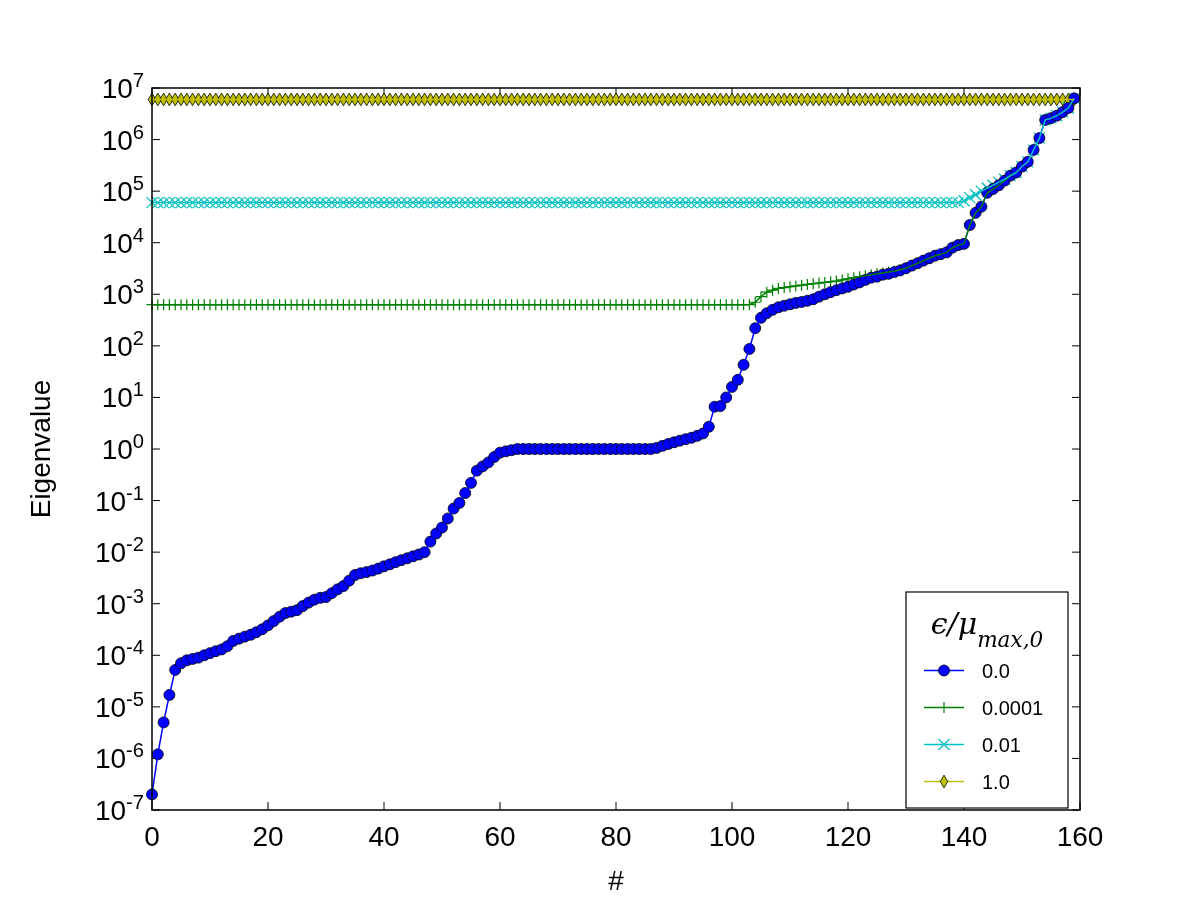  I want to click on x-tick-label: 60, so click(500, 836).